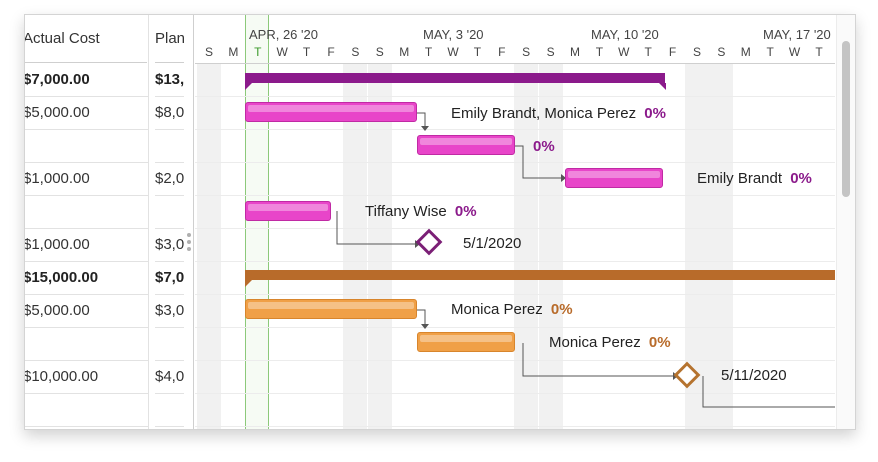  Describe the element at coordinates (169, 39) in the screenshot. I see `column-header-planned-cost: Planned Cost` at that location.